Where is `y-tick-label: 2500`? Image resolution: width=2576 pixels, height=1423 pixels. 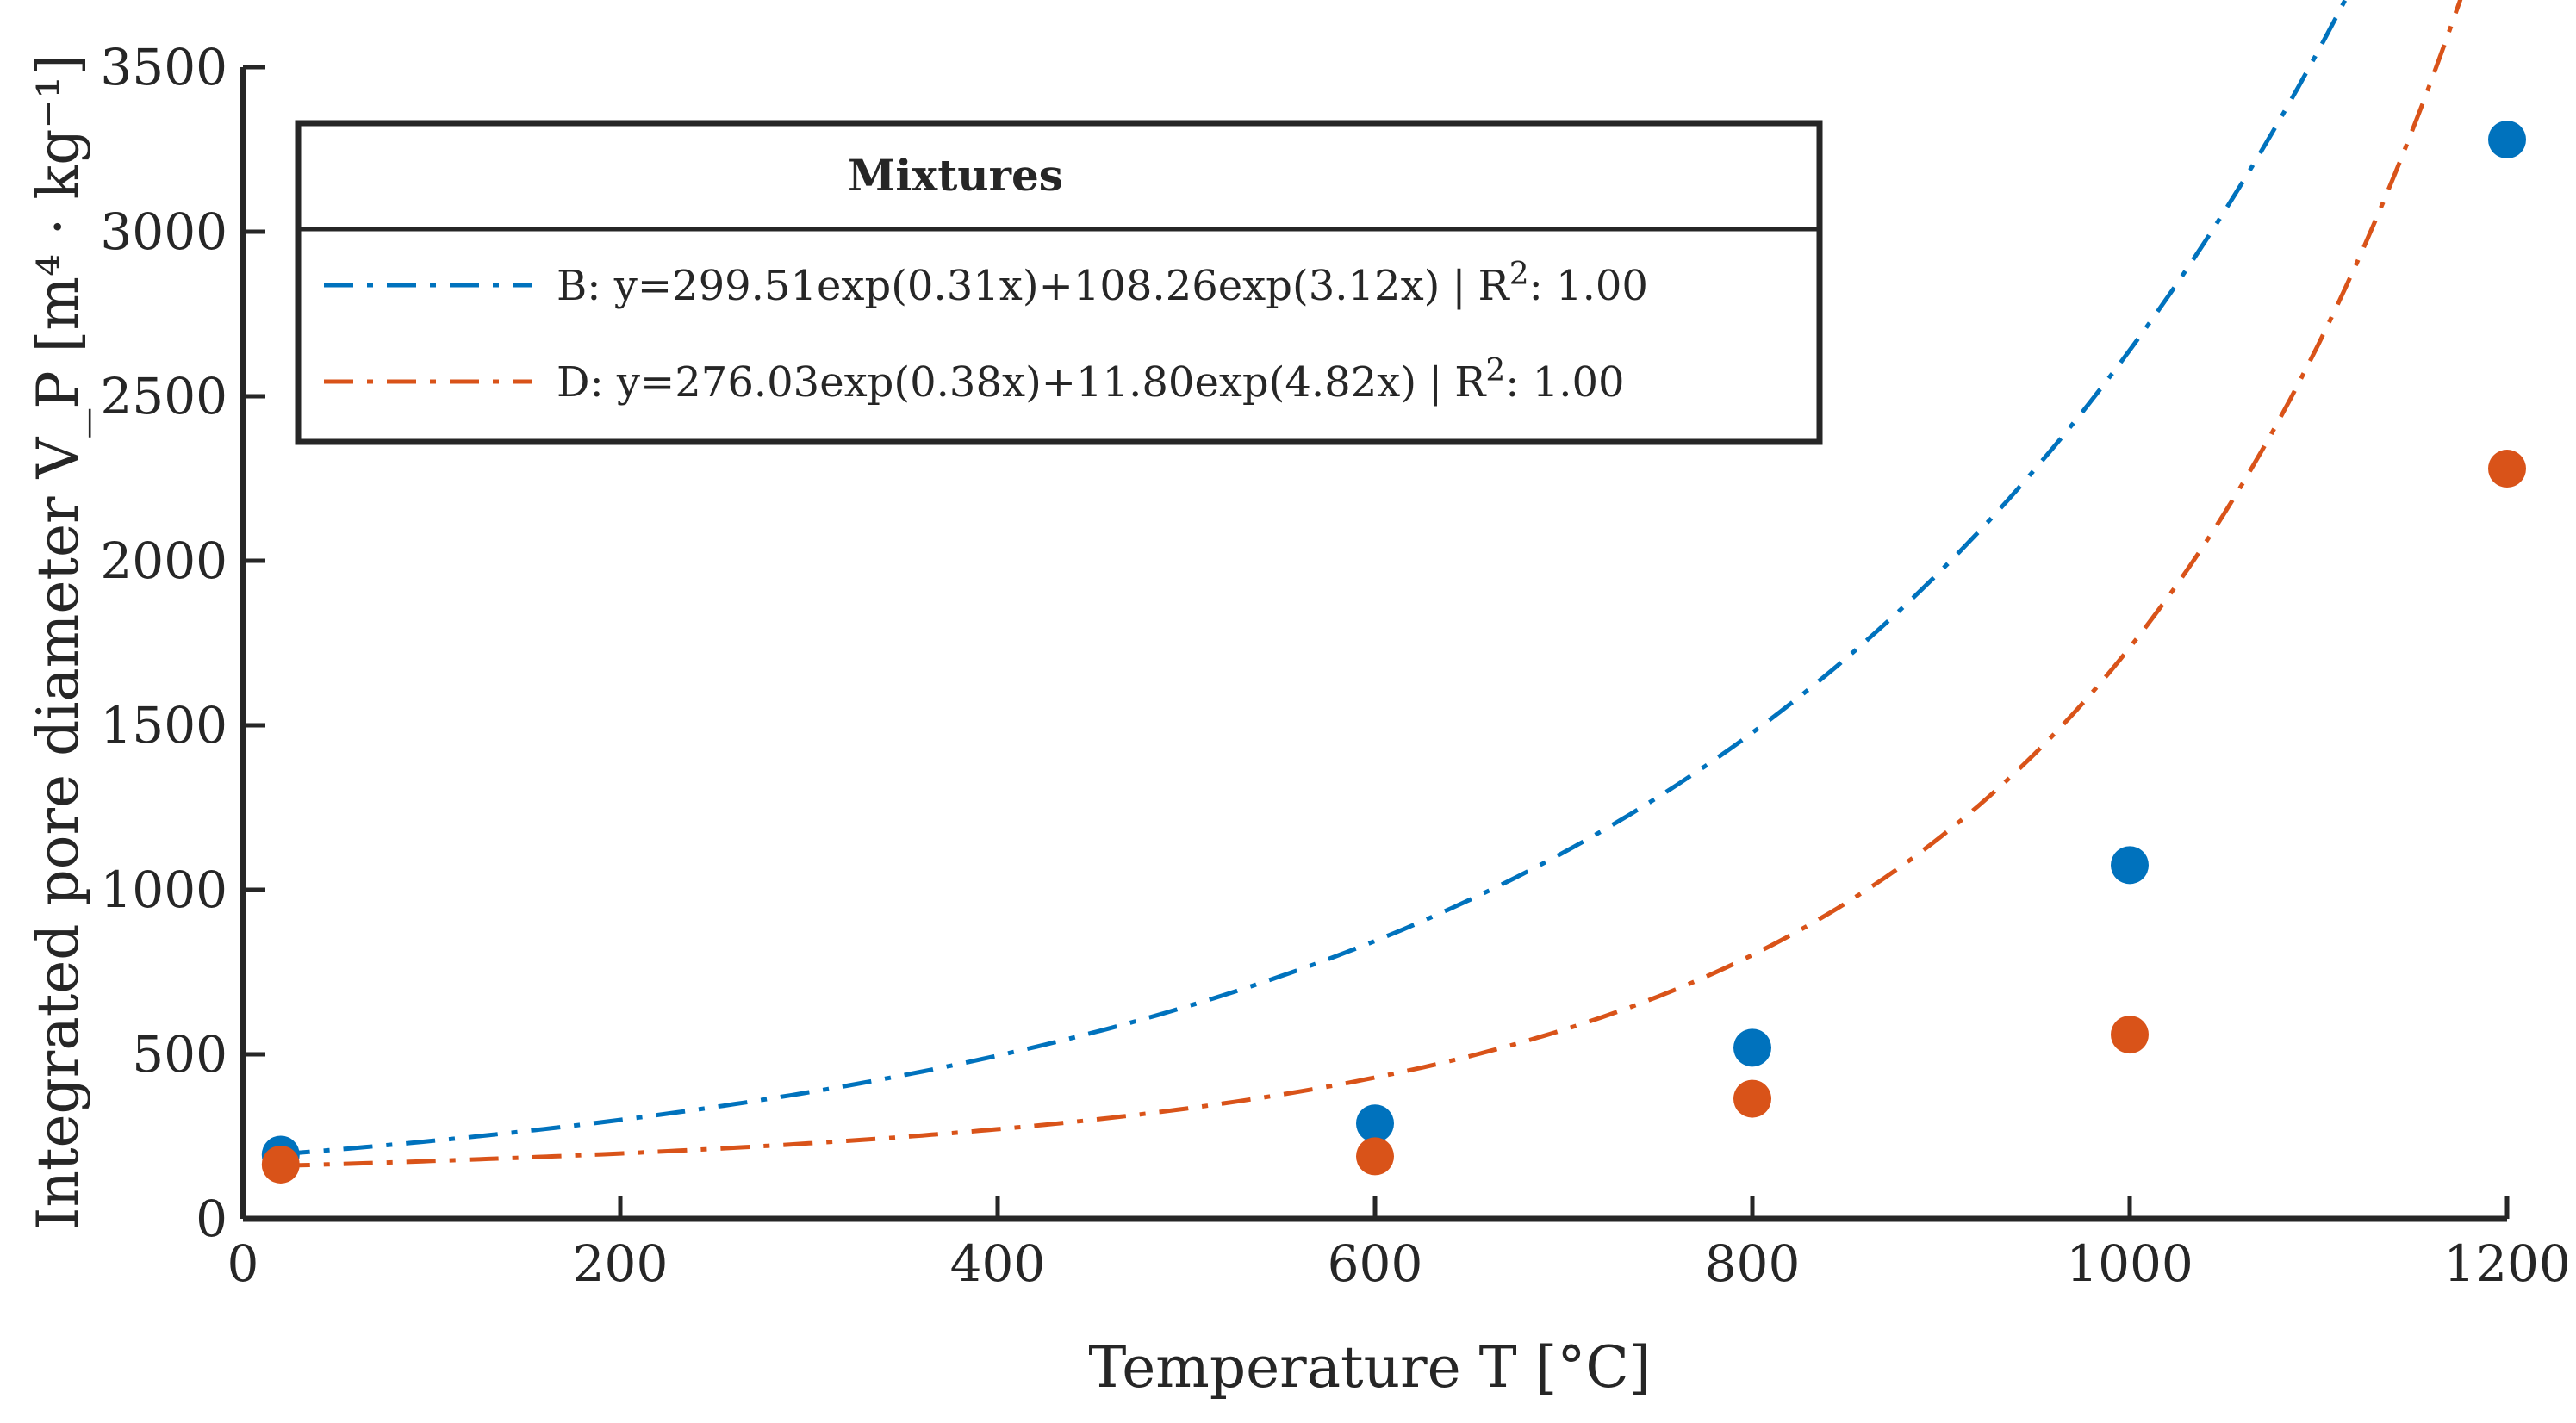 y-tick-label: 2500 is located at coordinates (164, 396).